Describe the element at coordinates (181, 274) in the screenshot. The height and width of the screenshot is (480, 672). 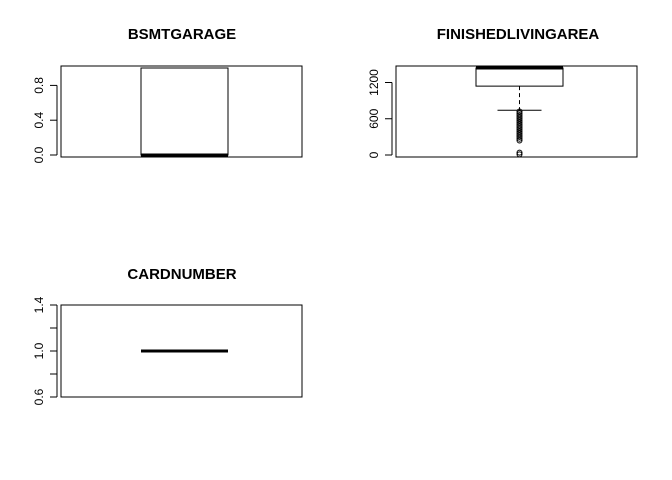
I see `panel-title: CARDNUMBER` at that location.